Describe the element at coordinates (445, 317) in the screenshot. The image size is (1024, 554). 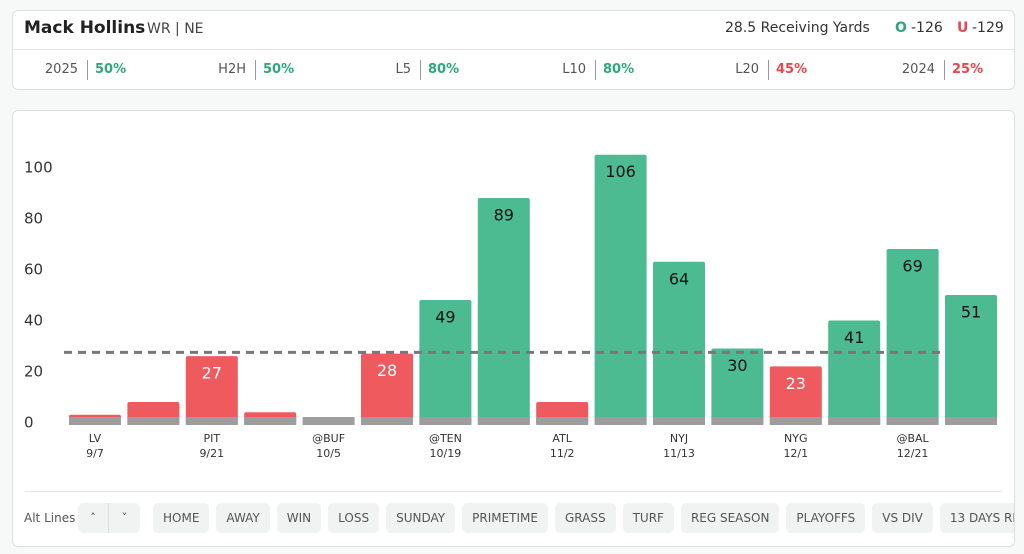
I see `data-label: 49` at that location.